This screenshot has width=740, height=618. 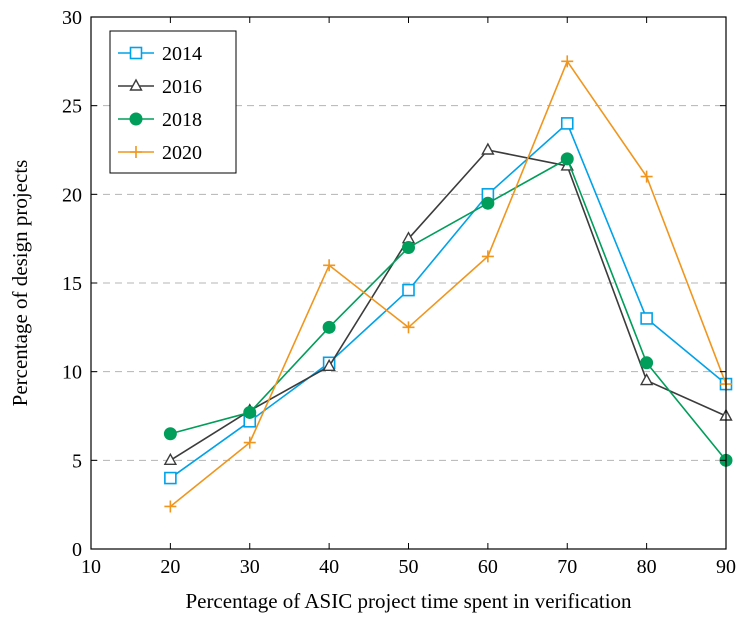 I want to click on legend-label: 2018, so click(x=182, y=120).